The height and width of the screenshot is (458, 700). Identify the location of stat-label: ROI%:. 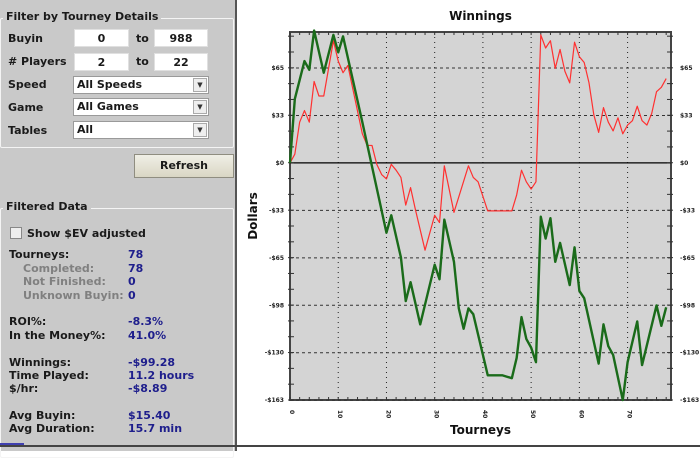
(28, 321).